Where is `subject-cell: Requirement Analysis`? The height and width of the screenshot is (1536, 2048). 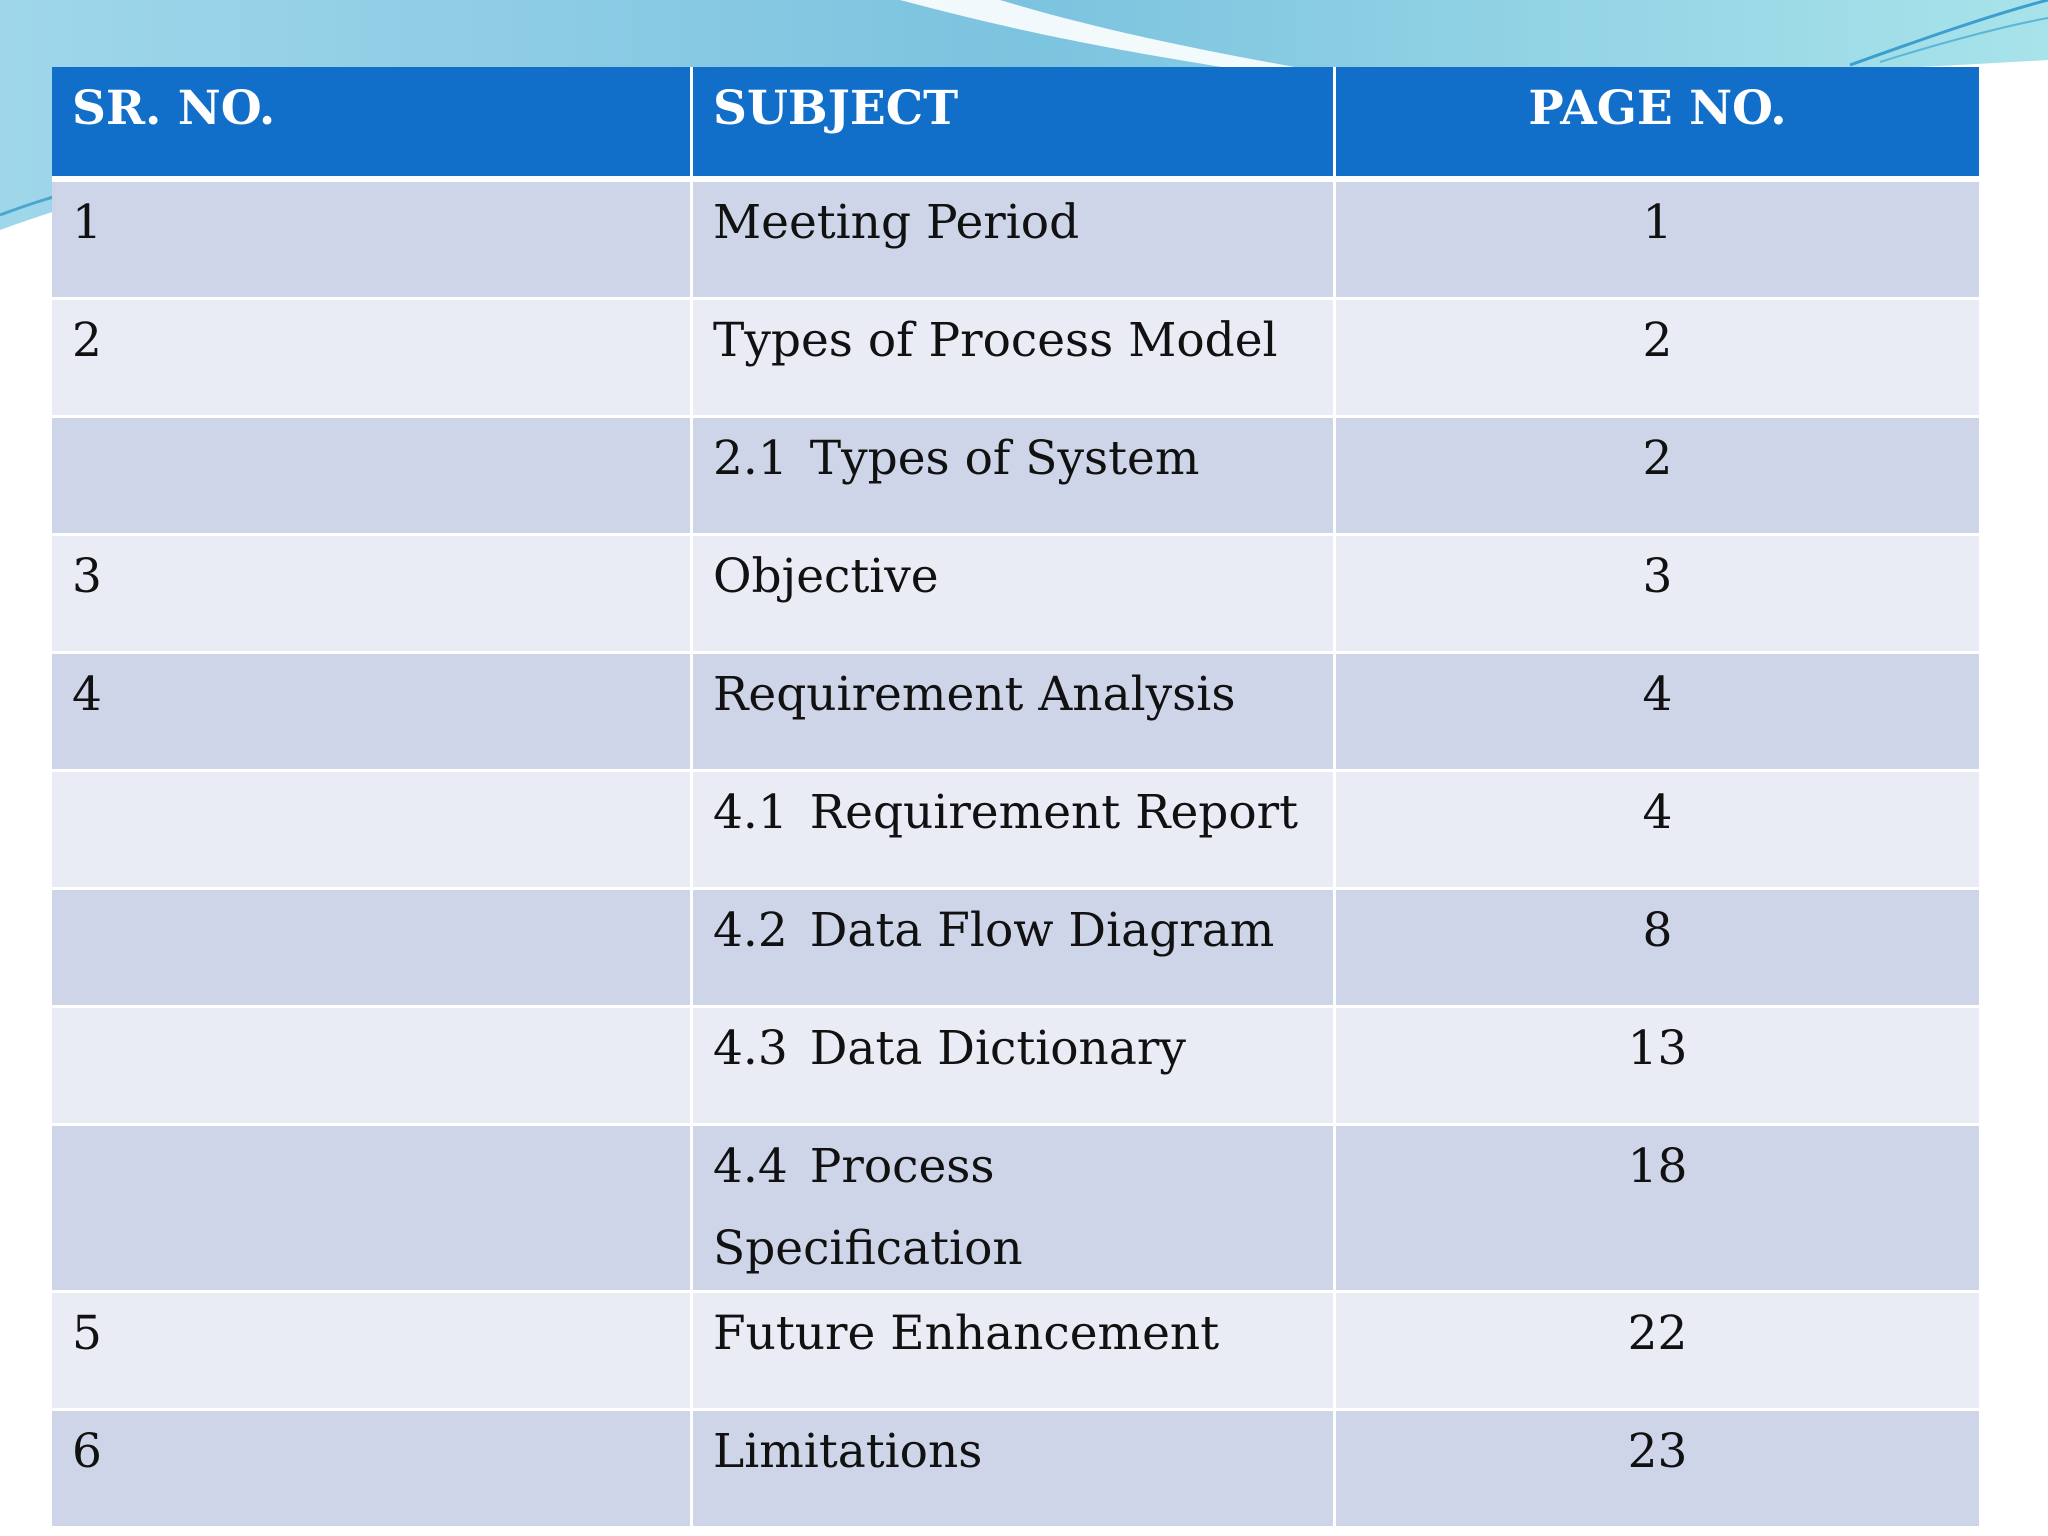 subject-cell: Requirement Analysis is located at coordinates (1014, 713).